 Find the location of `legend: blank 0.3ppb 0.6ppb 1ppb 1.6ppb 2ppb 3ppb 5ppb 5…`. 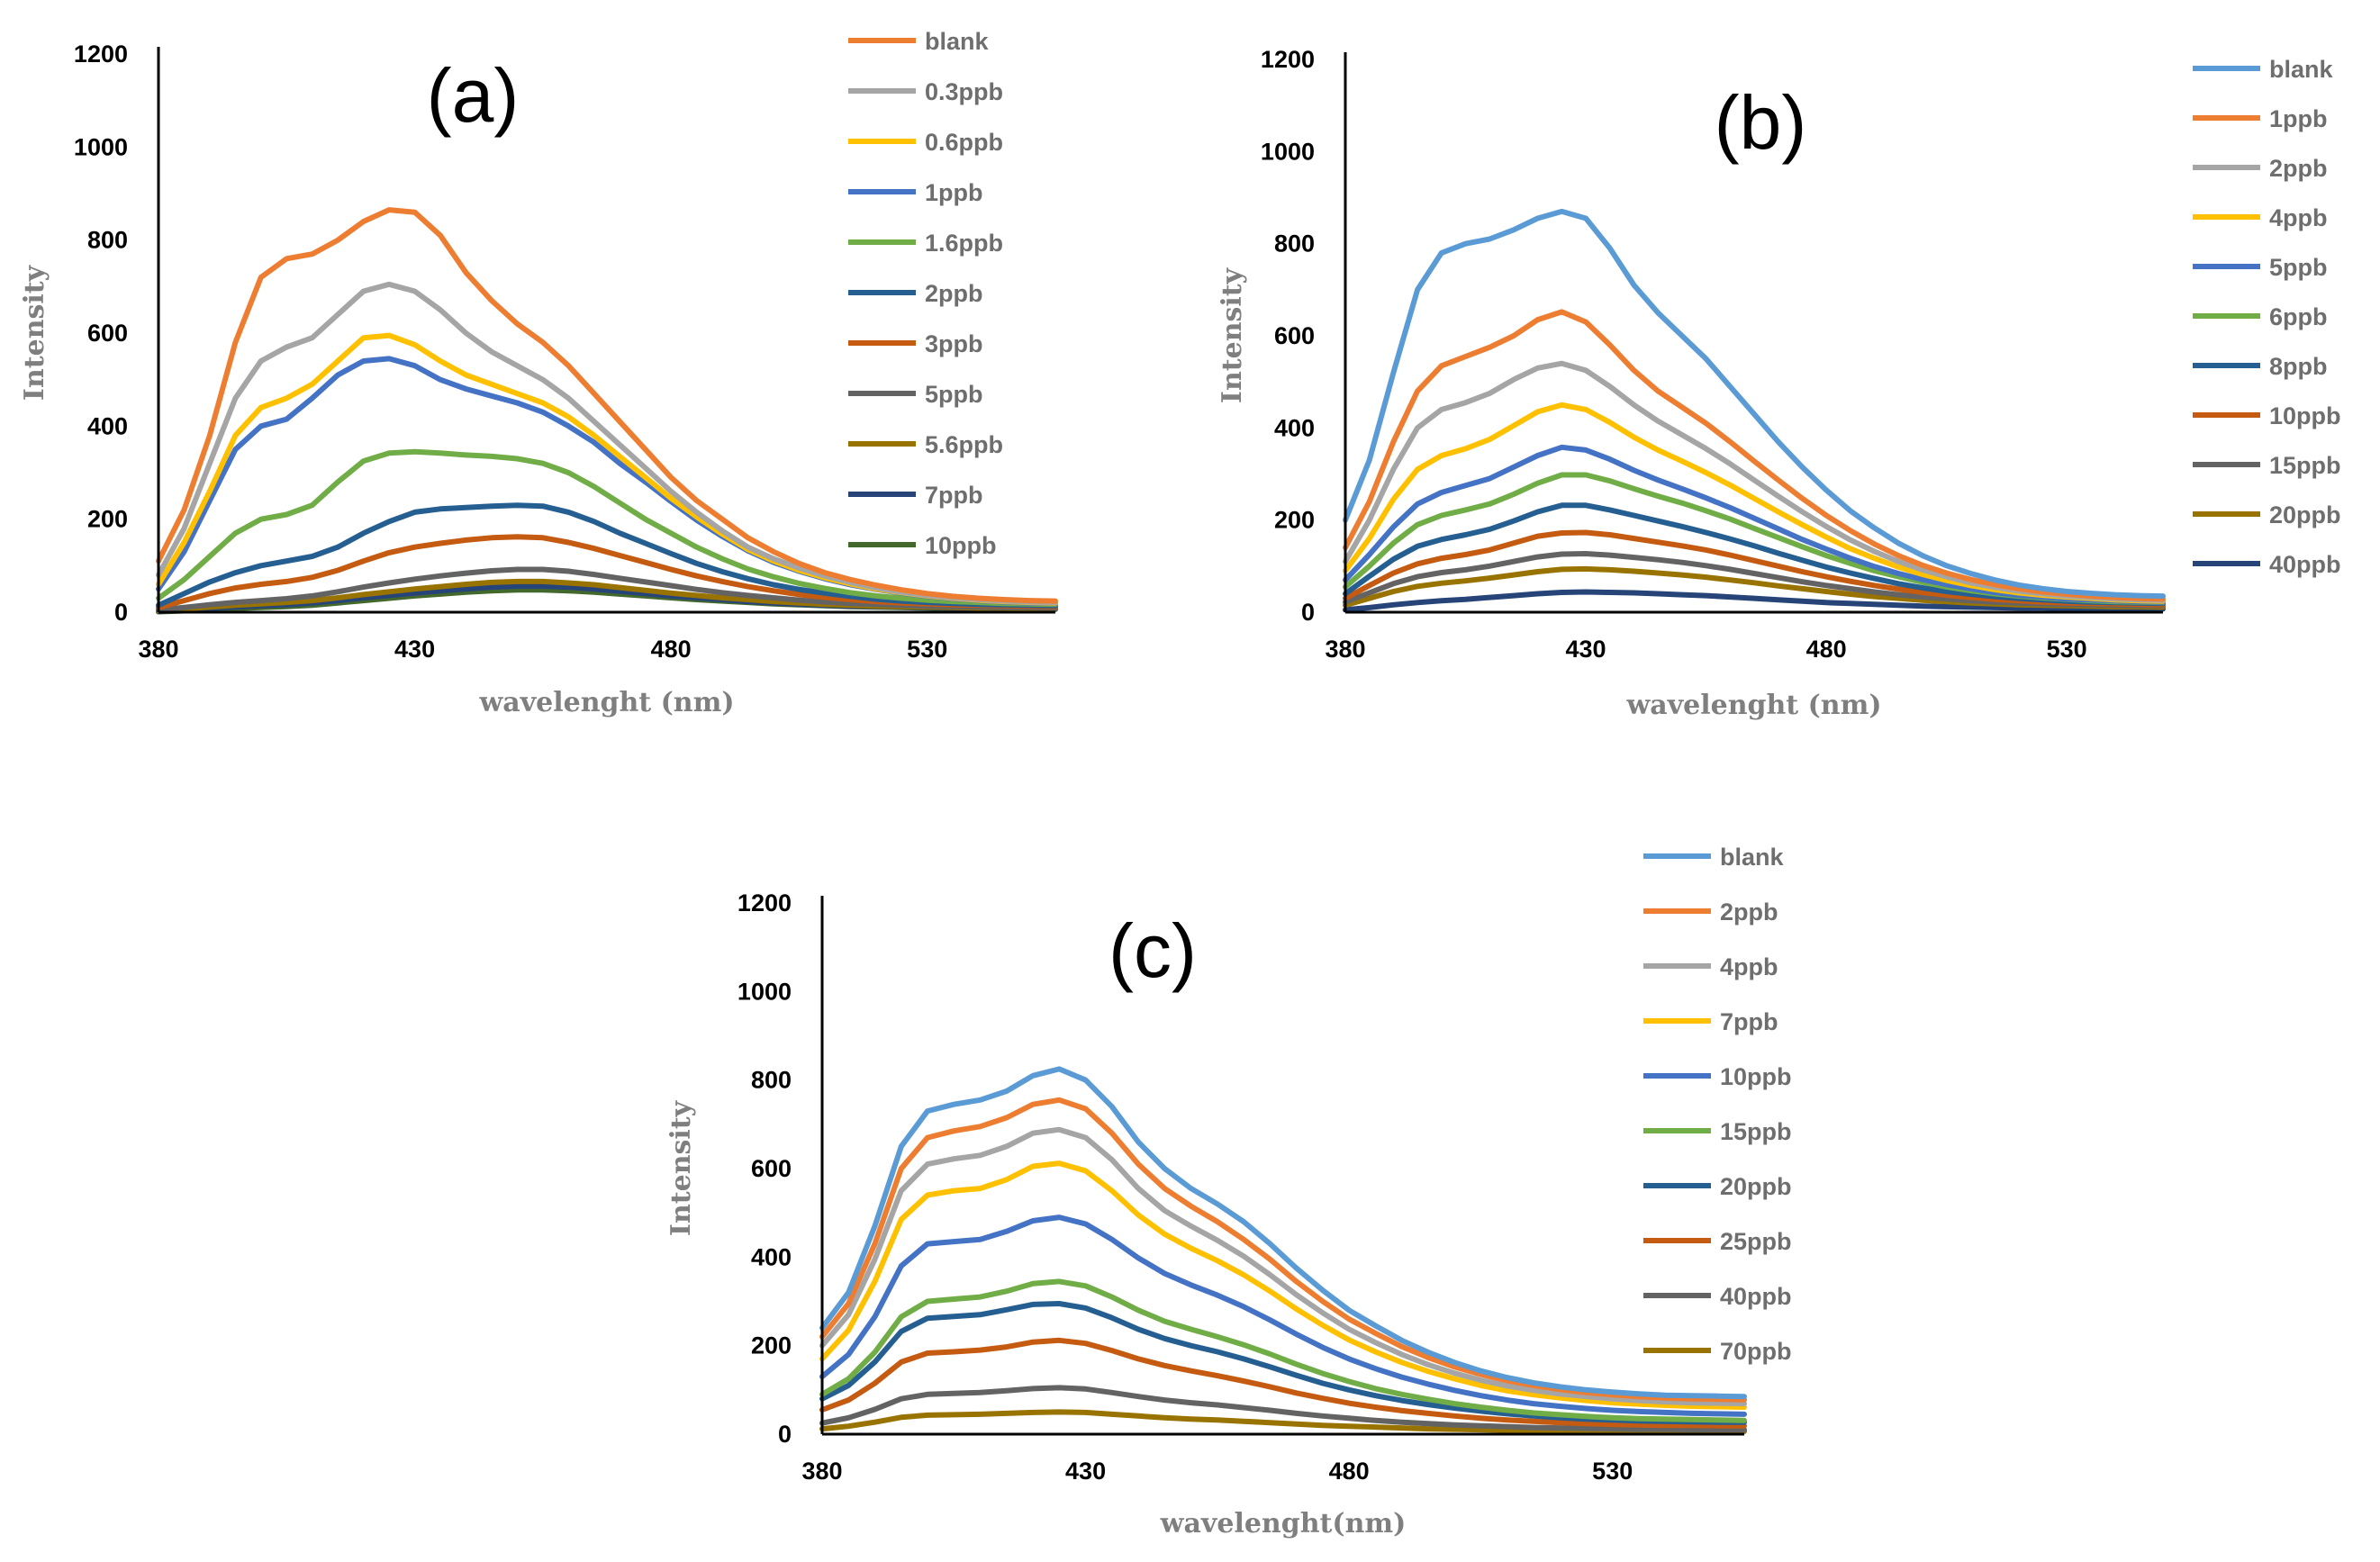

legend: blank 0.3ppb 0.6ppb 1ppb 1.6ppb 2ppb 3ppb 5ppb 5… is located at coordinates (926, 293).